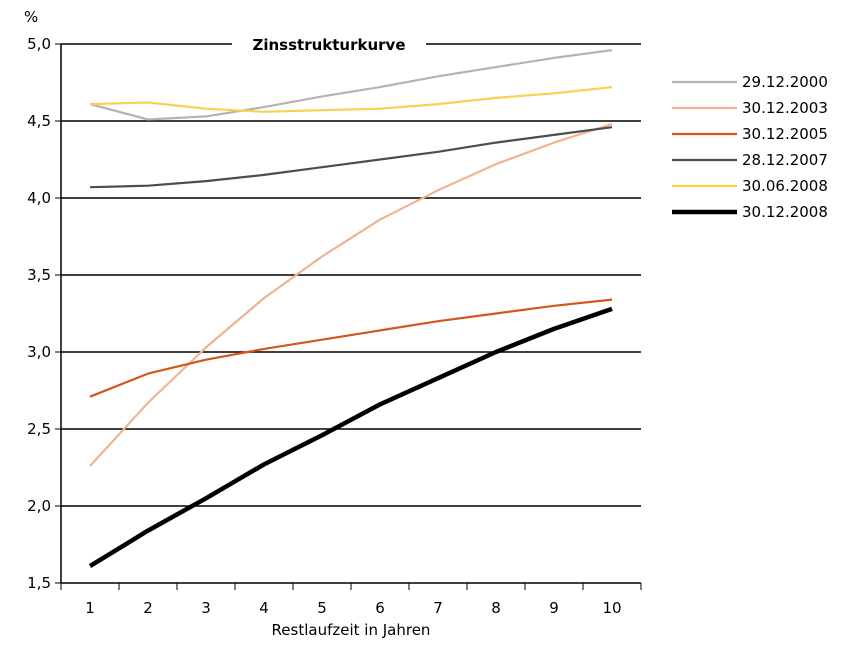 Image resolution: width=861 pixels, height=645 pixels. I want to click on series-line-28.12.2007, so click(351, 157).